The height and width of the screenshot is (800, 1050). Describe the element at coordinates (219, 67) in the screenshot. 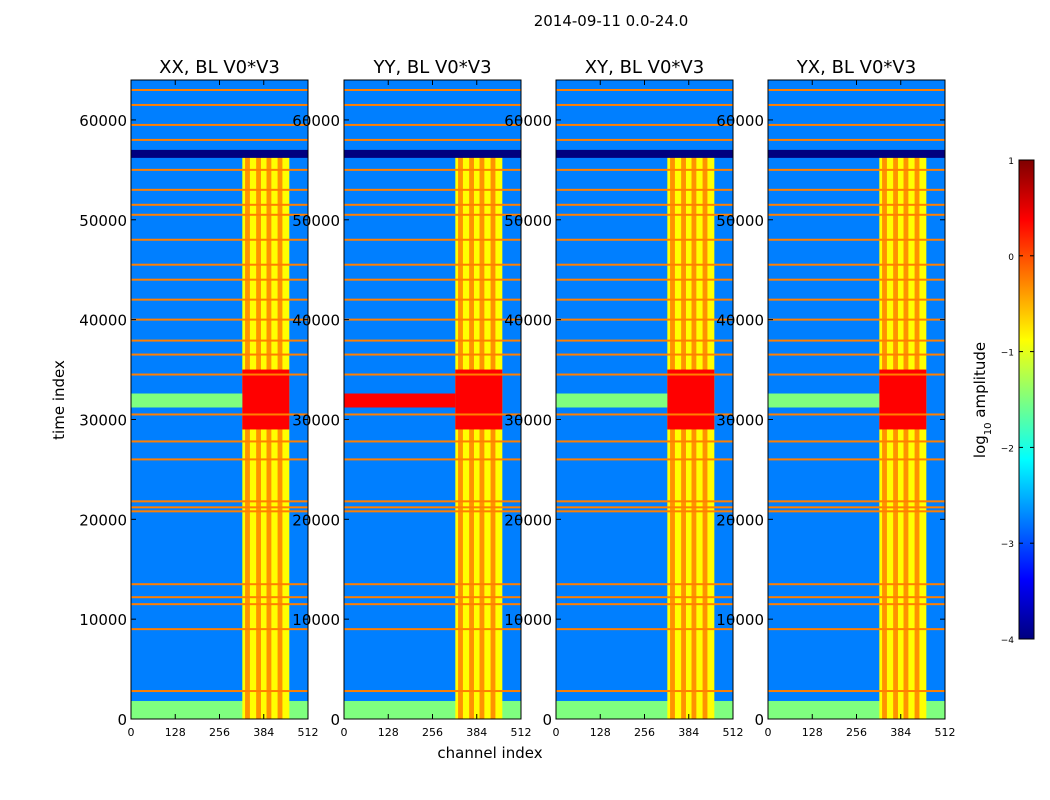

I see `panel-title: XX, BL V0*V3` at that location.